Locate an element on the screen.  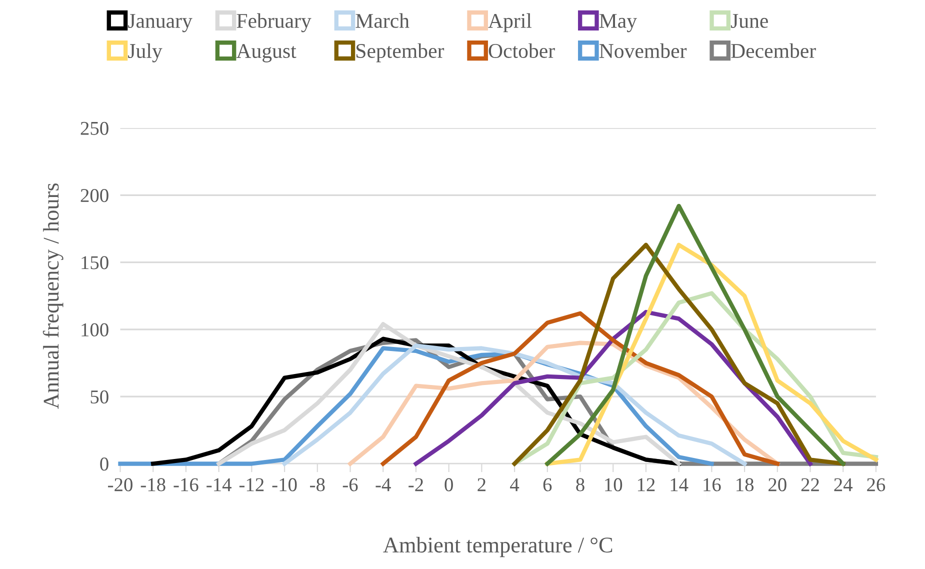
legend-label: June is located at coordinates (749, 21).